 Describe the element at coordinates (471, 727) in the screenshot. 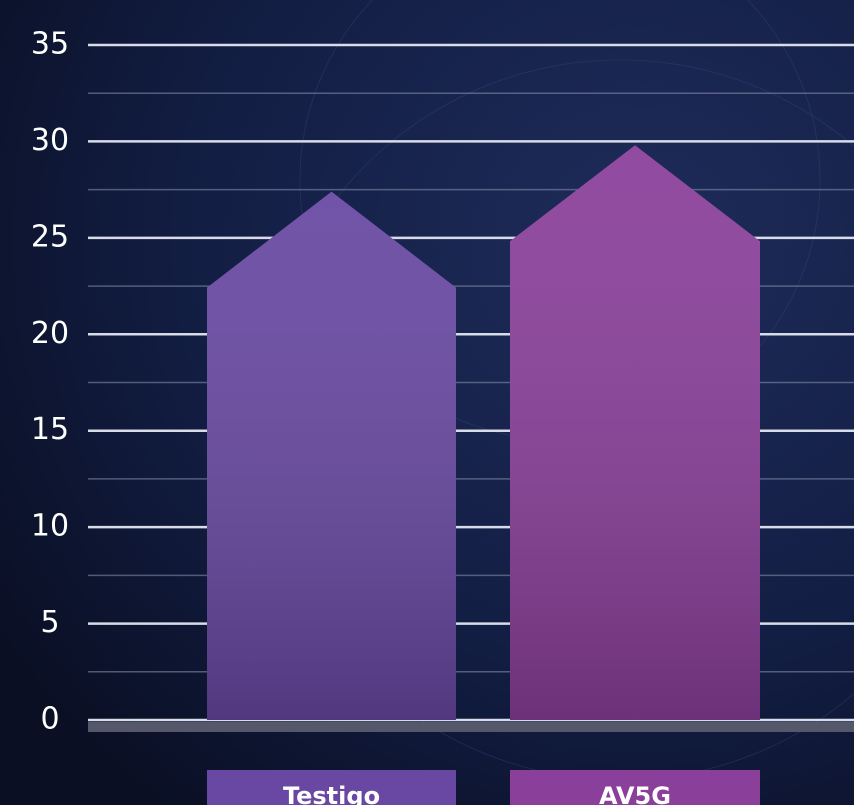

I see `x-axis` at that location.